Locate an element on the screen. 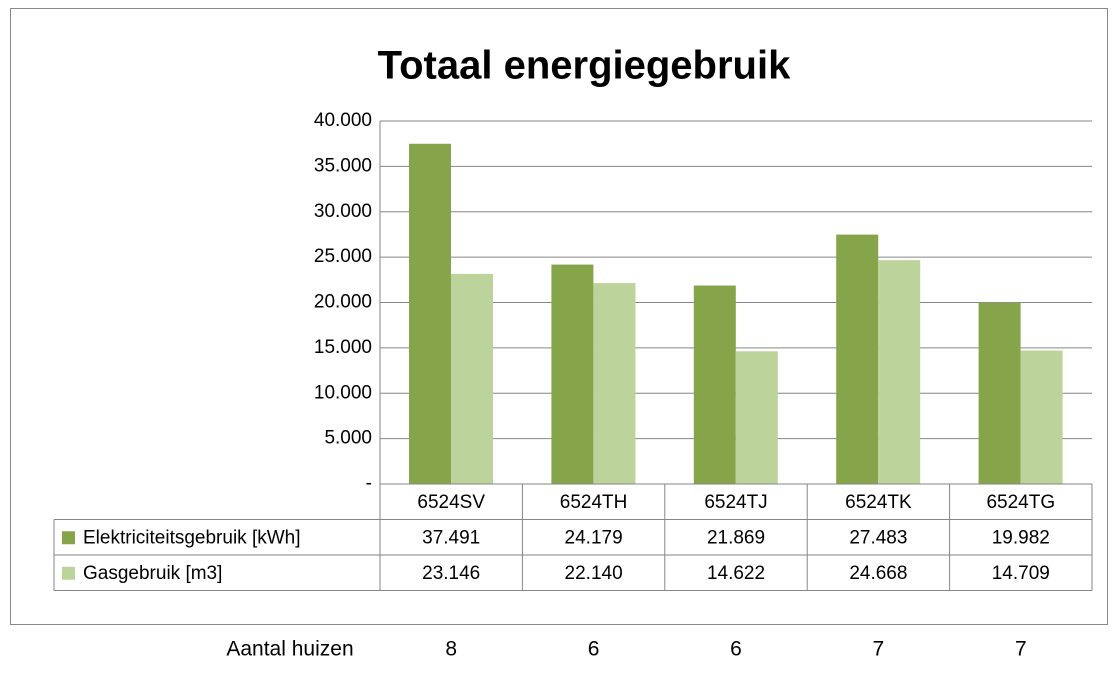 The image size is (1118, 688). data-label: 37.491 is located at coordinates (451, 537).